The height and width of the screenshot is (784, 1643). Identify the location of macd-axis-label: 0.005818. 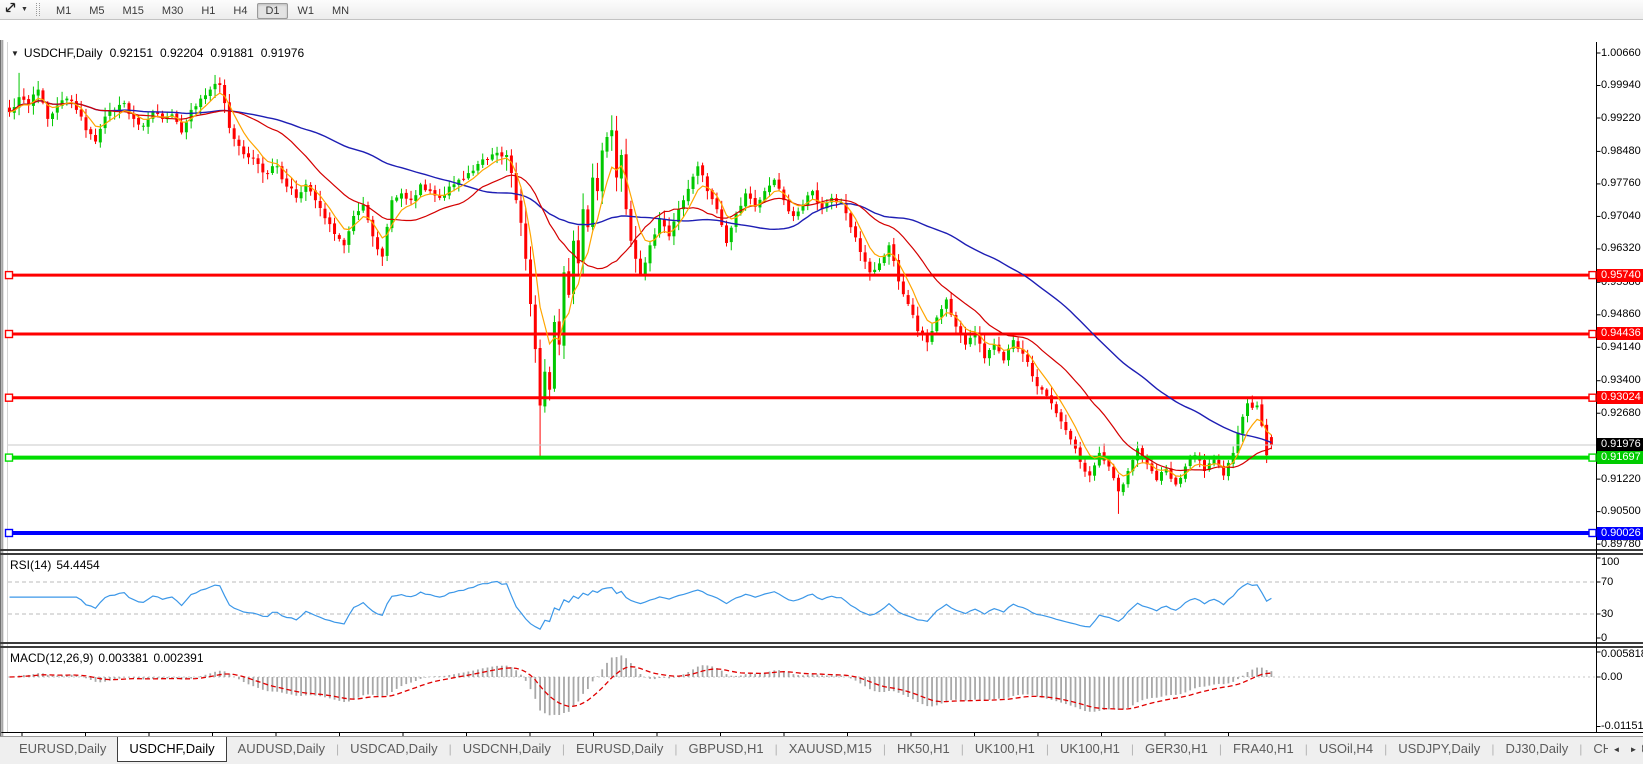
(1622, 654).